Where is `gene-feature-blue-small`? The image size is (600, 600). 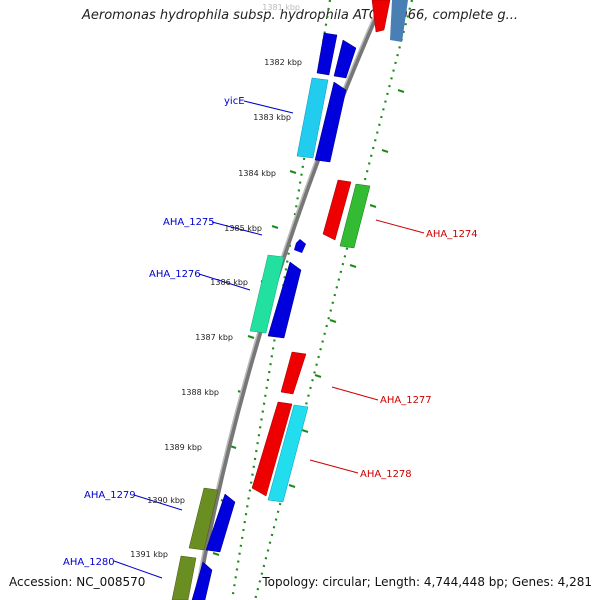
gene-feature-blue-small is located at coordinates (300, 246).